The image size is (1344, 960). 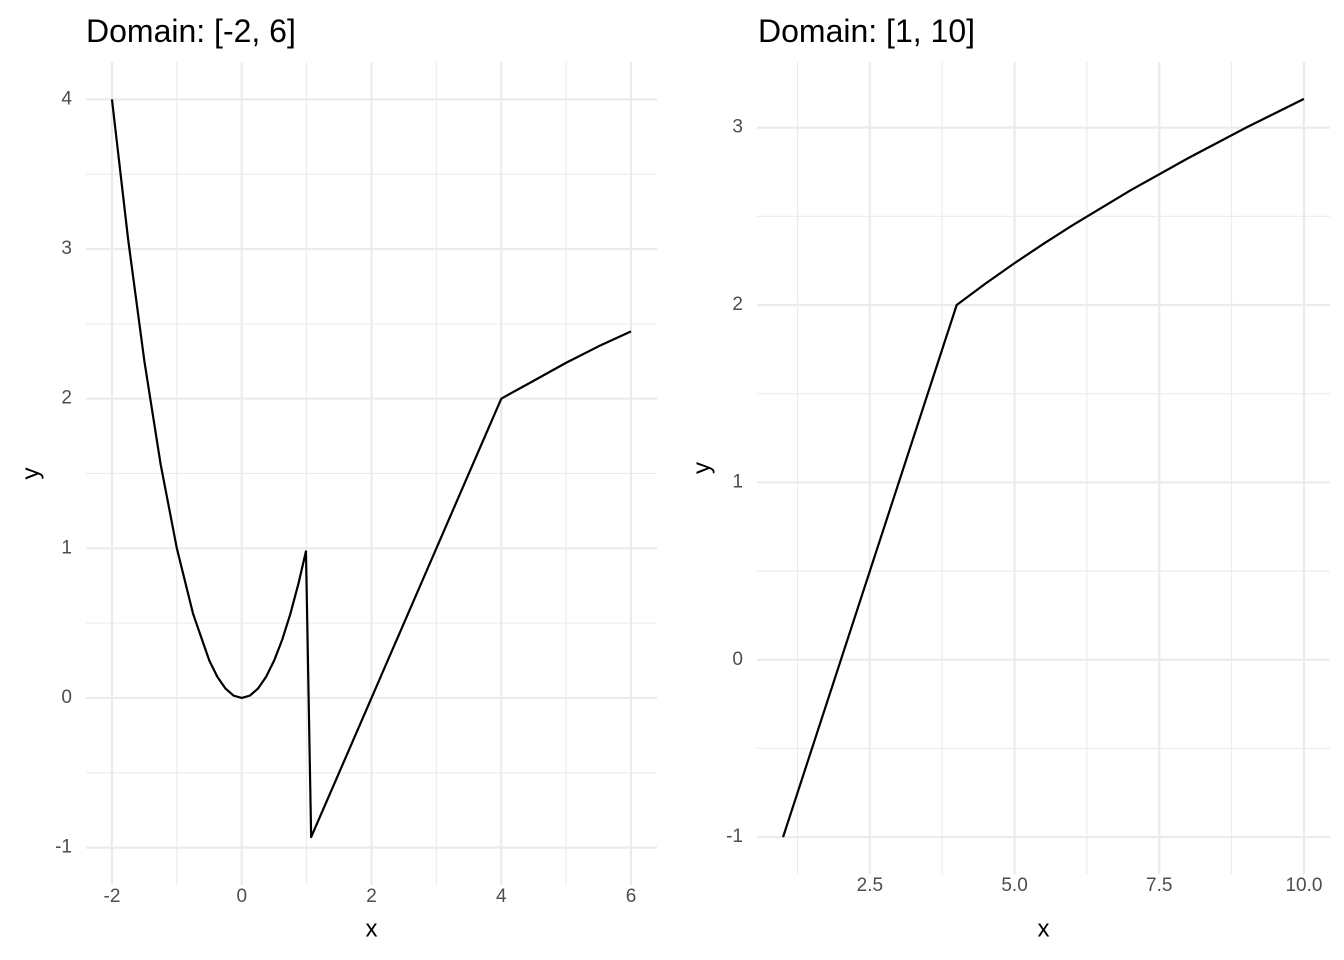 What do you see at coordinates (1014, 885) in the screenshot?
I see `x-tick-label: 5.0` at bounding box center [1014, 885].